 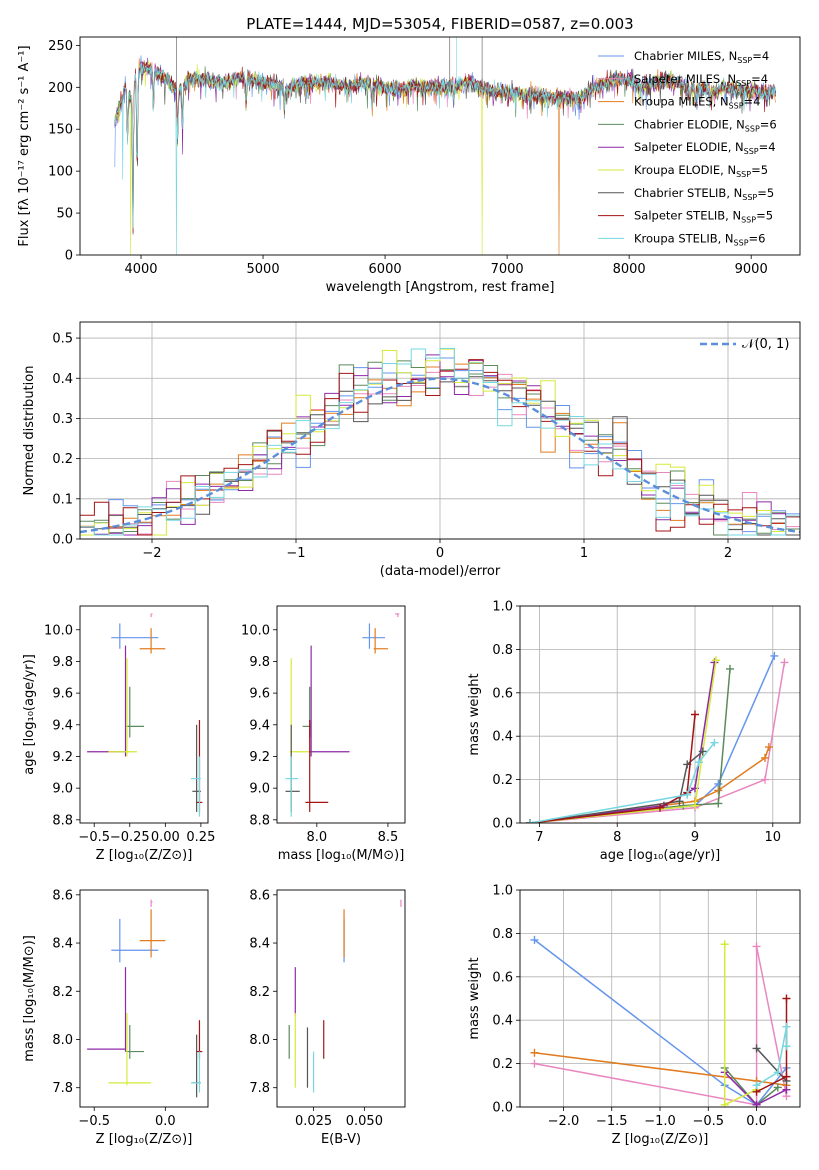 I want to click on y-tick-label: 0.1, so click(x=62, y=499).